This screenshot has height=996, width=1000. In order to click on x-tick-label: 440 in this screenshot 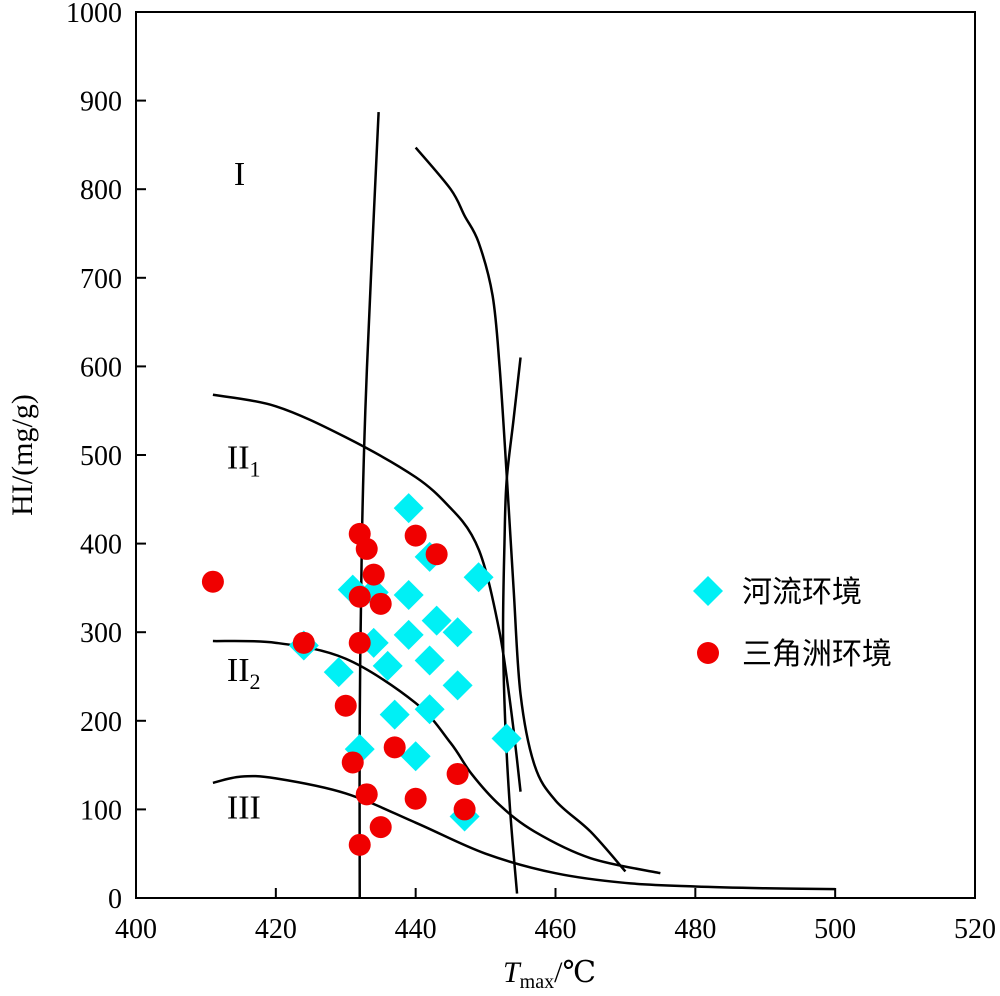, I will do `click(416, 929)`.